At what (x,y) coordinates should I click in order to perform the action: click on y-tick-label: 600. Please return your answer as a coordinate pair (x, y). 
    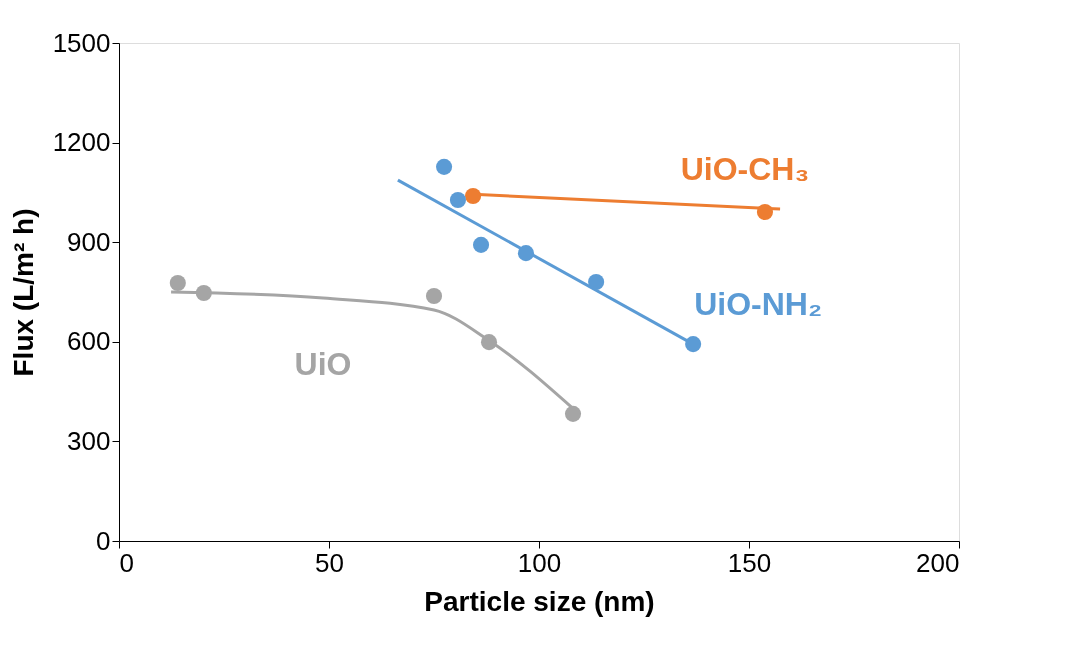
    Looking at the image, I should click on (89, 341).